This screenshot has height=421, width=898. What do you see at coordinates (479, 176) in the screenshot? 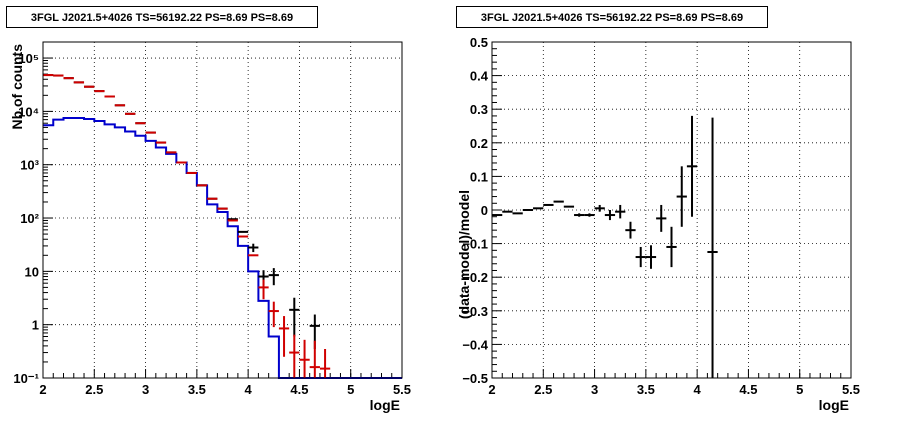
I see `y-tick-label: 0.1` at bounding box center [479, 176].